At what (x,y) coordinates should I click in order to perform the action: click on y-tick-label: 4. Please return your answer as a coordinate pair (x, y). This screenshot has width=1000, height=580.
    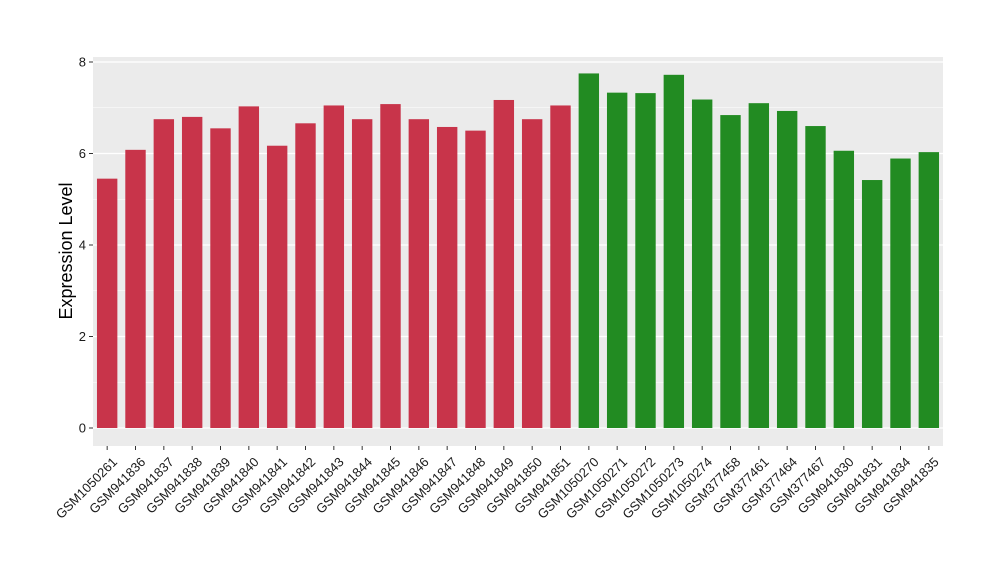
    Looking at the image, I should click on (82, 245).